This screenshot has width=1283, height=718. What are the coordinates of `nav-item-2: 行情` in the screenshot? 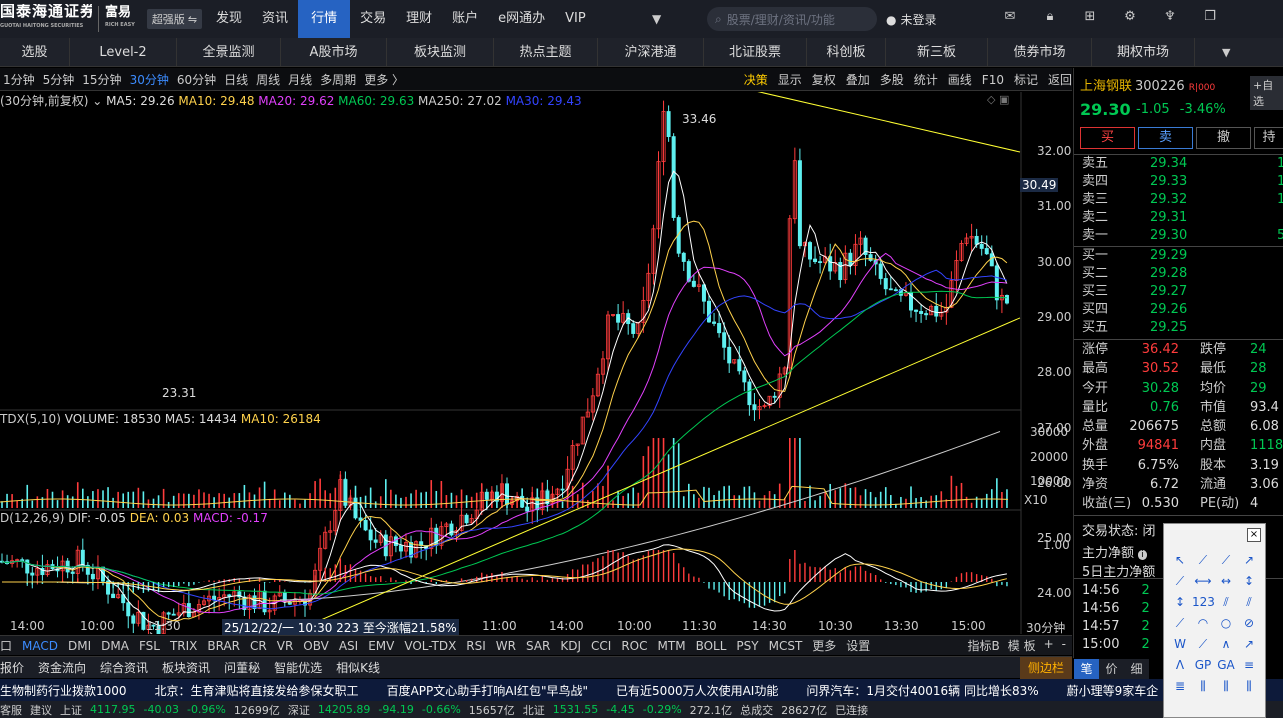 It's located at (324, 19).